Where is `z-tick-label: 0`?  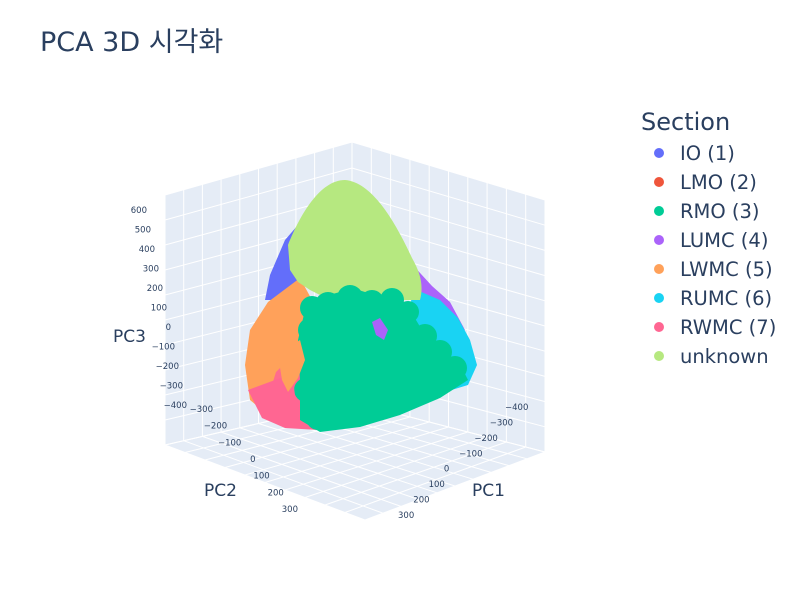 z-tick-label: 0 is located at coordinates (168, 328).